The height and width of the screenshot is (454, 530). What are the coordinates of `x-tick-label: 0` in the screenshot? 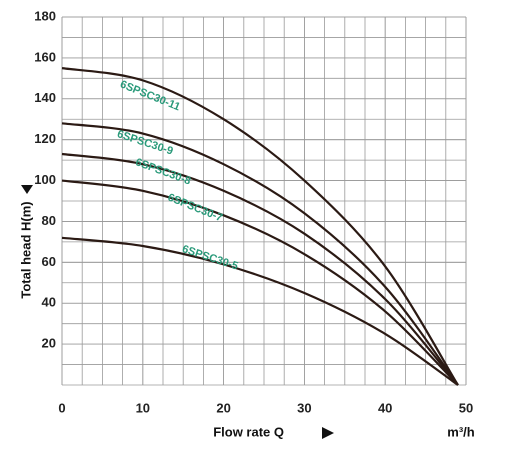 It's located at (61, 407).